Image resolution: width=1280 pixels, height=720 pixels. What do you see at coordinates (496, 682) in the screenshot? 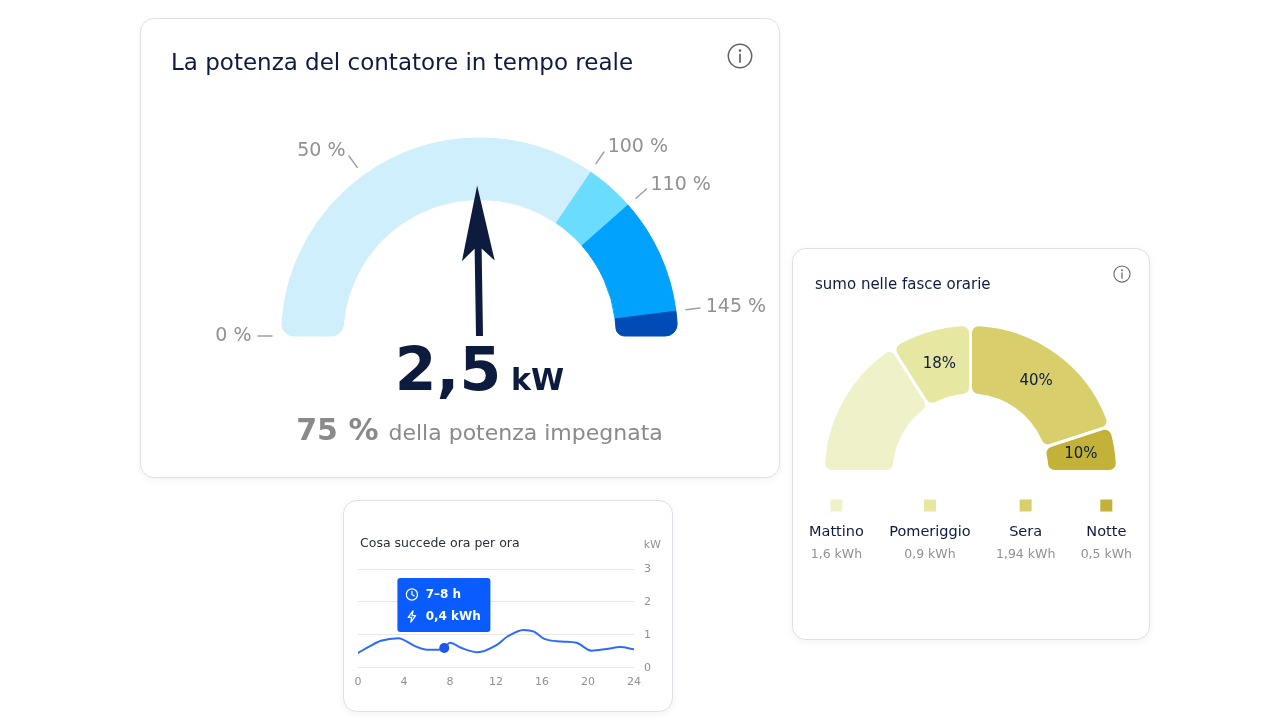
I see `x-tick-label: 12` at bounding box center [496, 682].